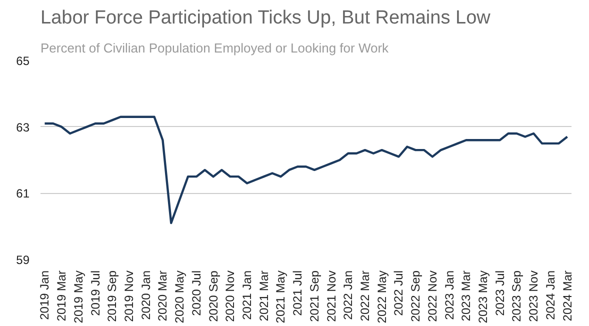 This screenshot has height=326, width=589. I want to click on x-tick-label: 2019 Mar, so click(61, 296).